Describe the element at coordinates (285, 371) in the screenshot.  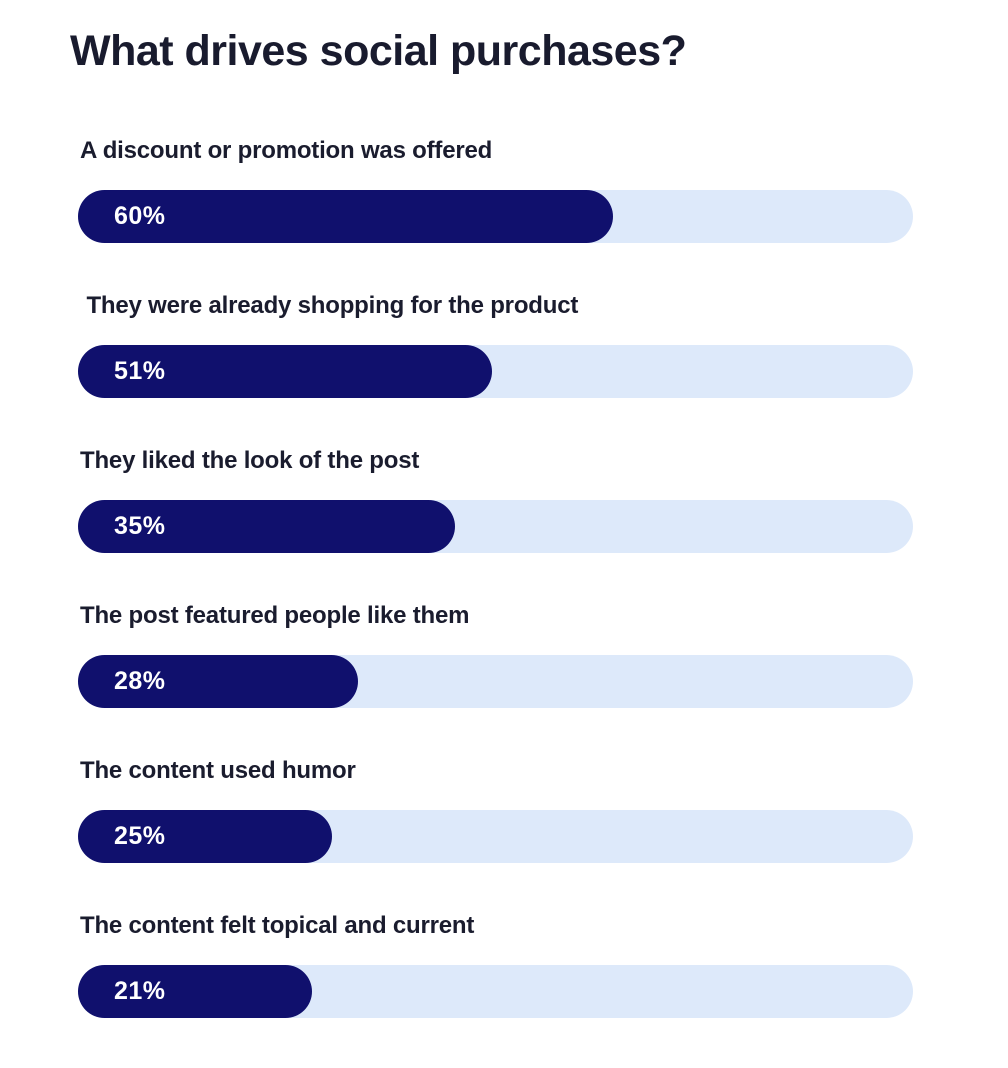
I see `bar-fill: 51%` at that location.